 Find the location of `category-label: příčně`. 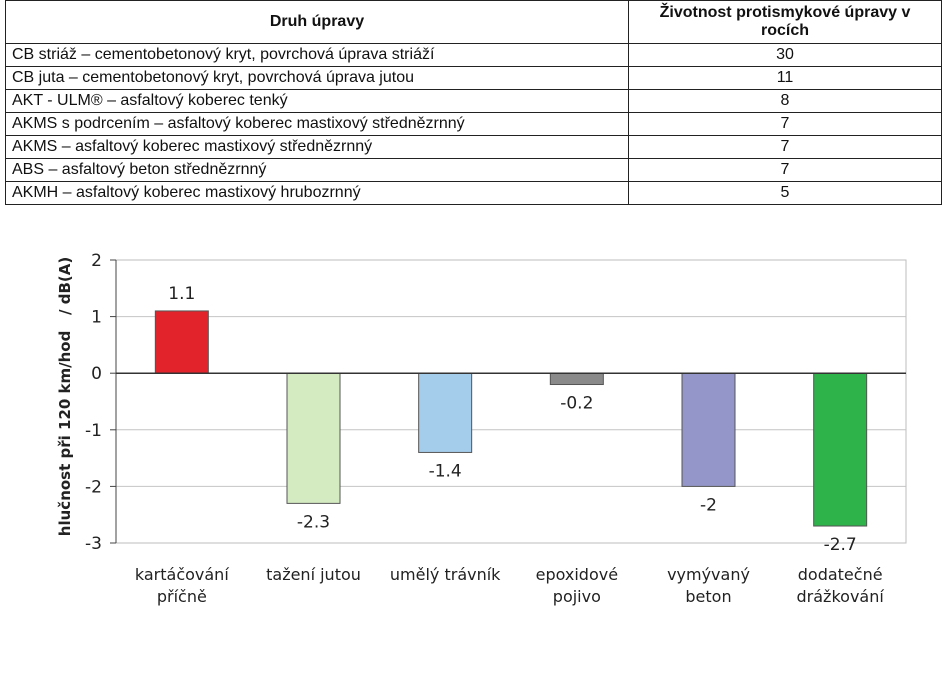

category-label: příčně is located at coordinates (182, 596).